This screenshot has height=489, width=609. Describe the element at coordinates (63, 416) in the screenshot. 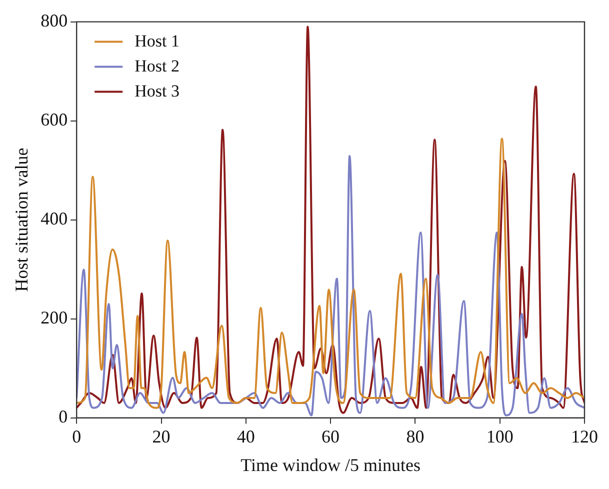

I see `y-tick-label: 0` at that location.